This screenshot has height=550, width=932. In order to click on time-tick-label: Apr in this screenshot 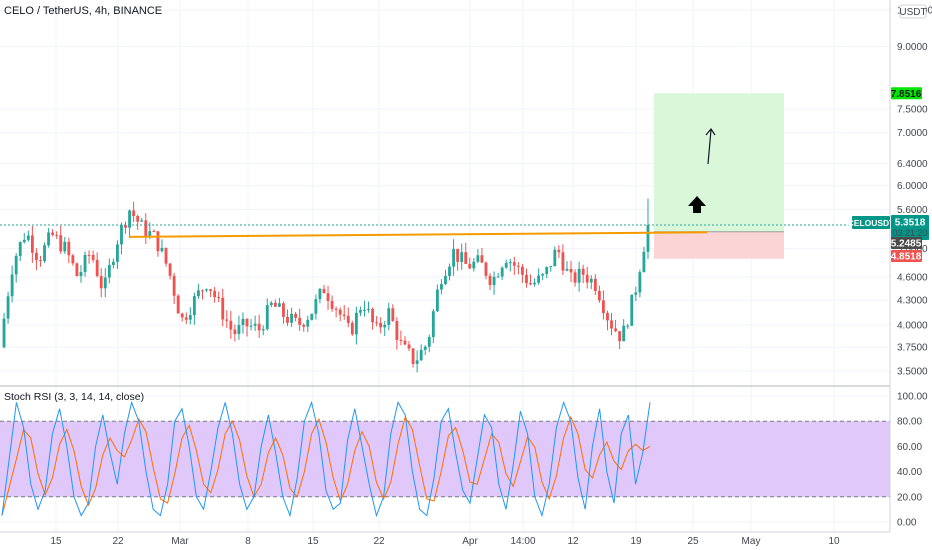, I will do `click(470, 541)`.